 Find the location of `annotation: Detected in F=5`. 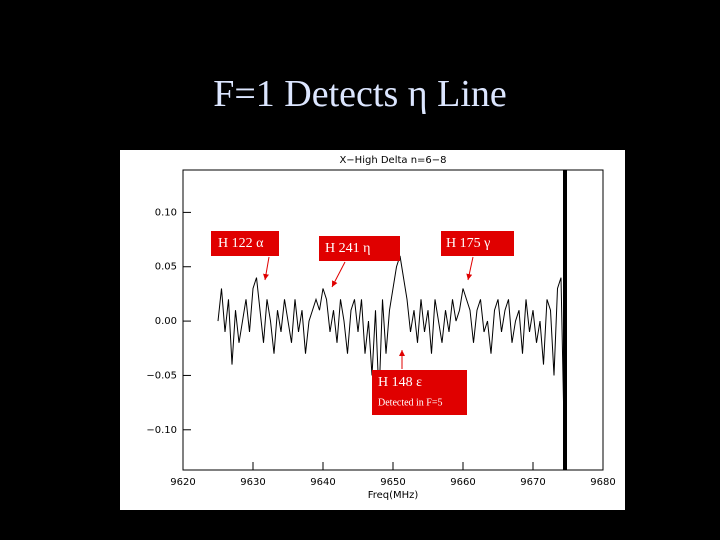

annotation: Detected in F=5 is located at coordinates (410, 402).